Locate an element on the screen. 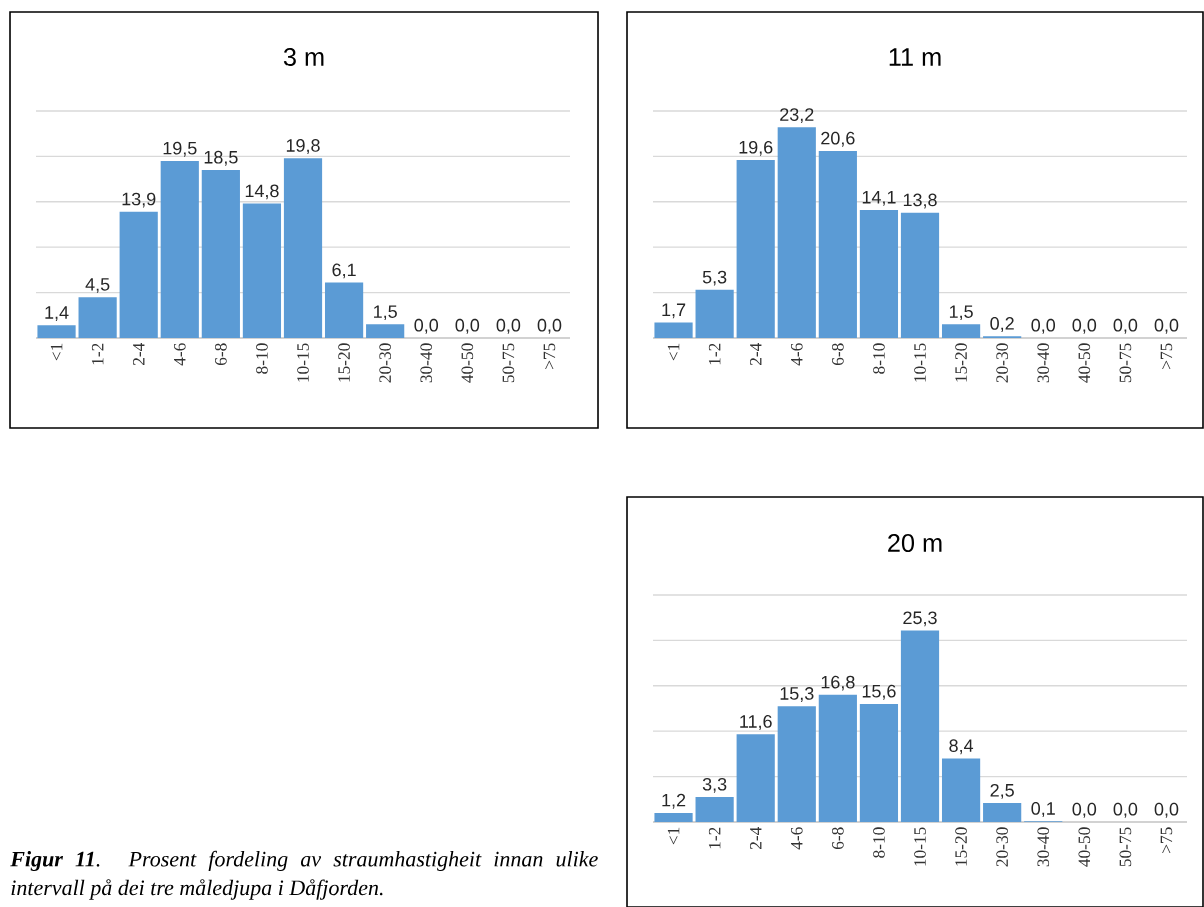 The height and width of the screenshot is (907, 1204). data-label: 1,2 is located at coordinates (674, 801).